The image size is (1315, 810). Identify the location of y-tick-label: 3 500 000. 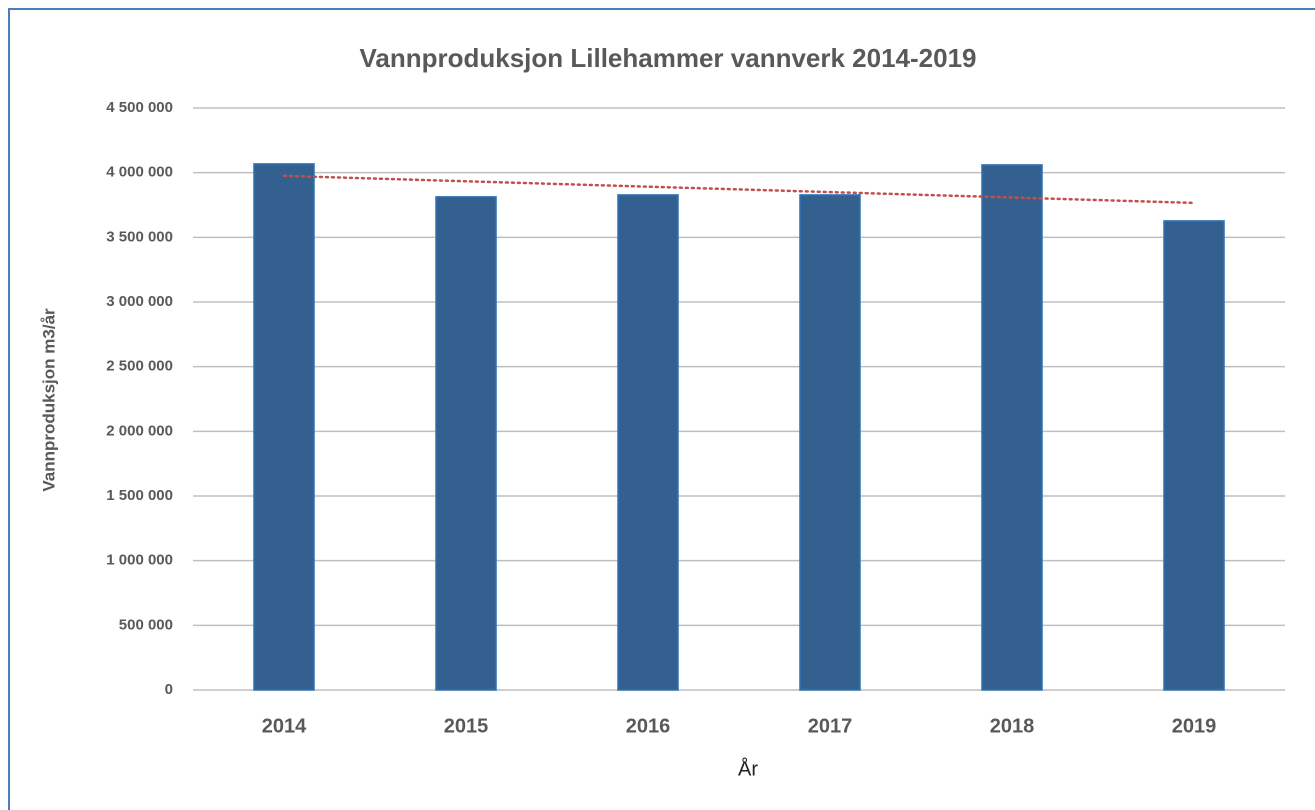
(139, 236).